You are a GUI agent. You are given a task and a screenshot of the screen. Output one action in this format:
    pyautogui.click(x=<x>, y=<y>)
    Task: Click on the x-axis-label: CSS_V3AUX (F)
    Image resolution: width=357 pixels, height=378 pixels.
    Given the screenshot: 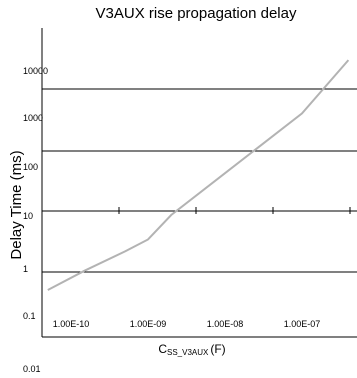 What is the action you would take?
    pyautogui.click(x=191, y=349)
    